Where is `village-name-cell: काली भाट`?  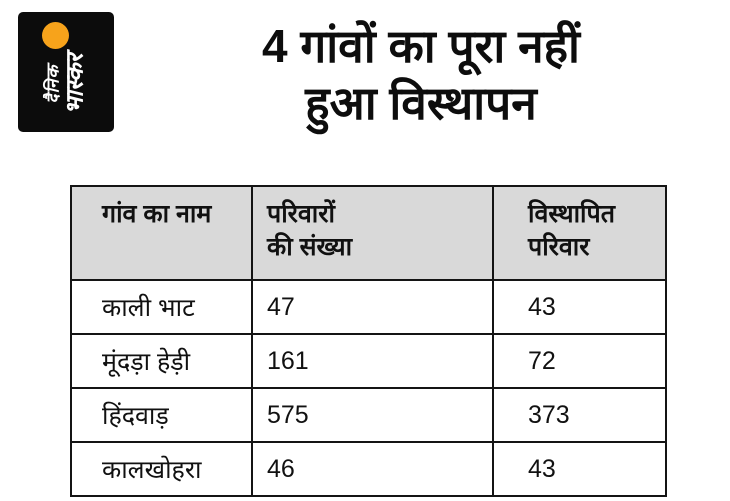
village-name-cell: काली भाट is located at coordinates (161, 307).